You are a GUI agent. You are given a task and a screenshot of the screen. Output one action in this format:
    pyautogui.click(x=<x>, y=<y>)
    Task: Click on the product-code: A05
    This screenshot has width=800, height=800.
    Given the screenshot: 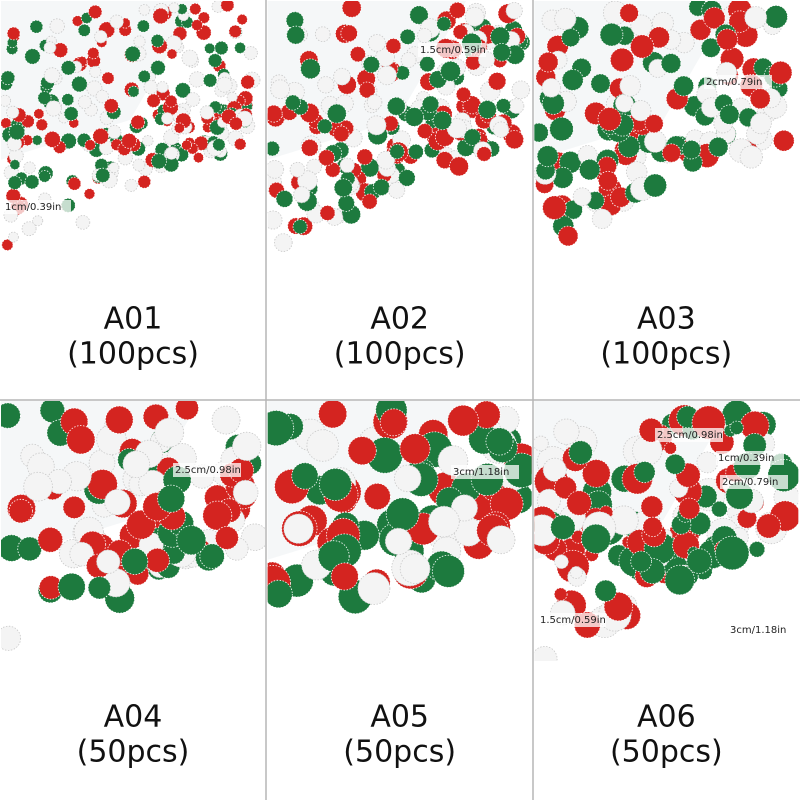 What is the action you would take?
    pyautogui.click(x=399, y=717)
    